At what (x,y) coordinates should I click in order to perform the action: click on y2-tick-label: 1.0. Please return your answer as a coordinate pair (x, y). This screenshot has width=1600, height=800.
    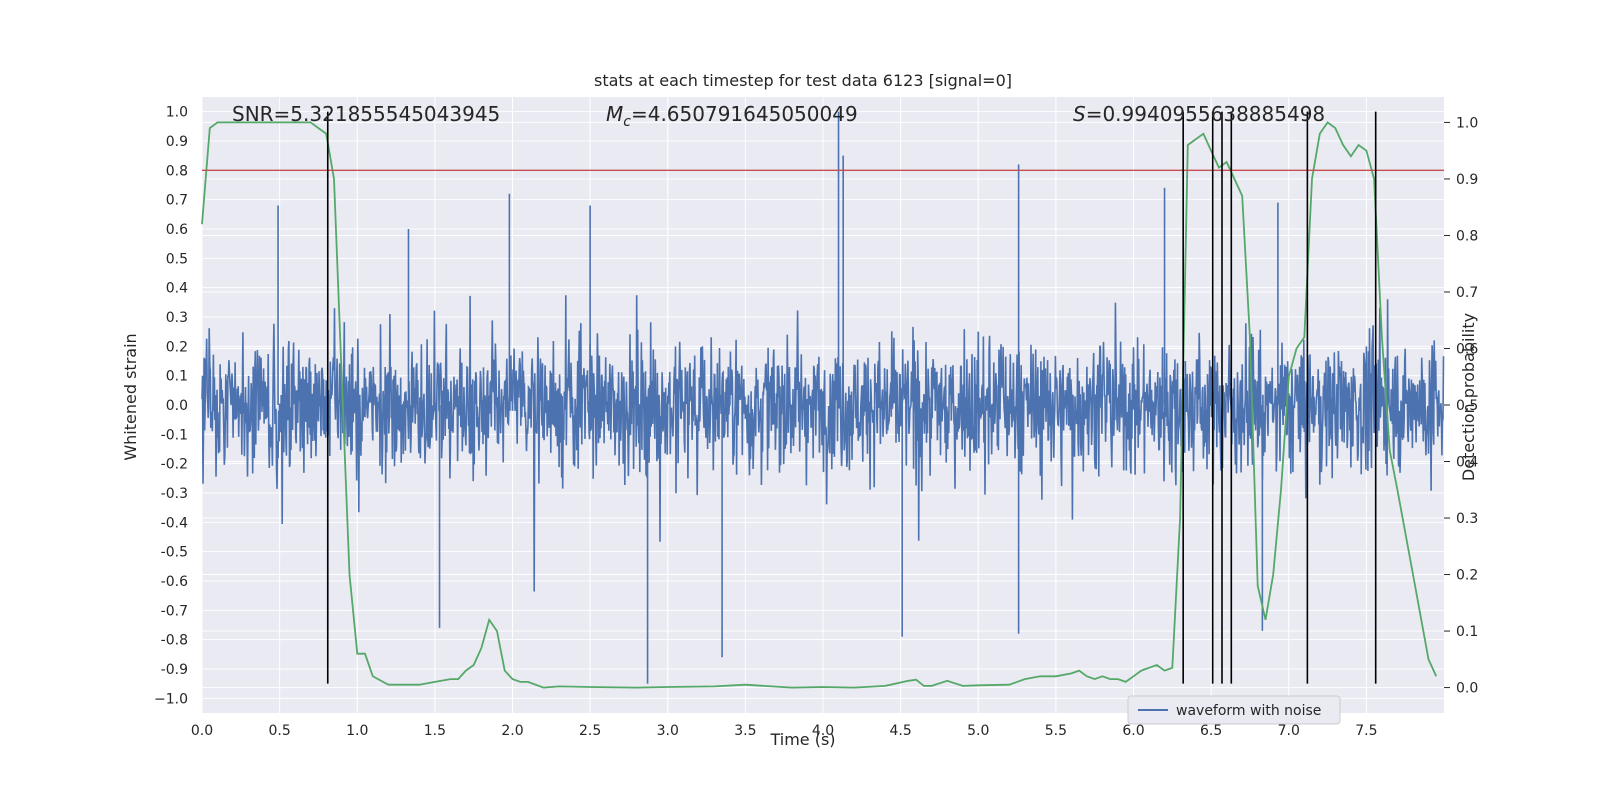
    Looking at the image, I should click on (1467, 123).